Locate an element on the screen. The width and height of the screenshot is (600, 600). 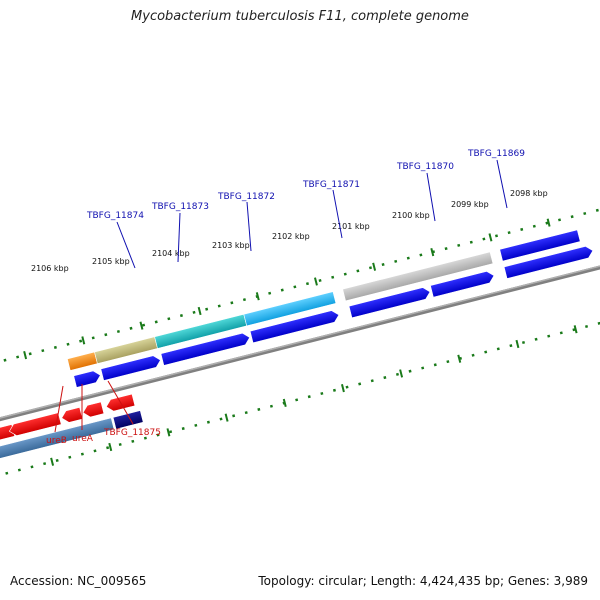
forward-gene-leaders is located at coordinates (312, 214).